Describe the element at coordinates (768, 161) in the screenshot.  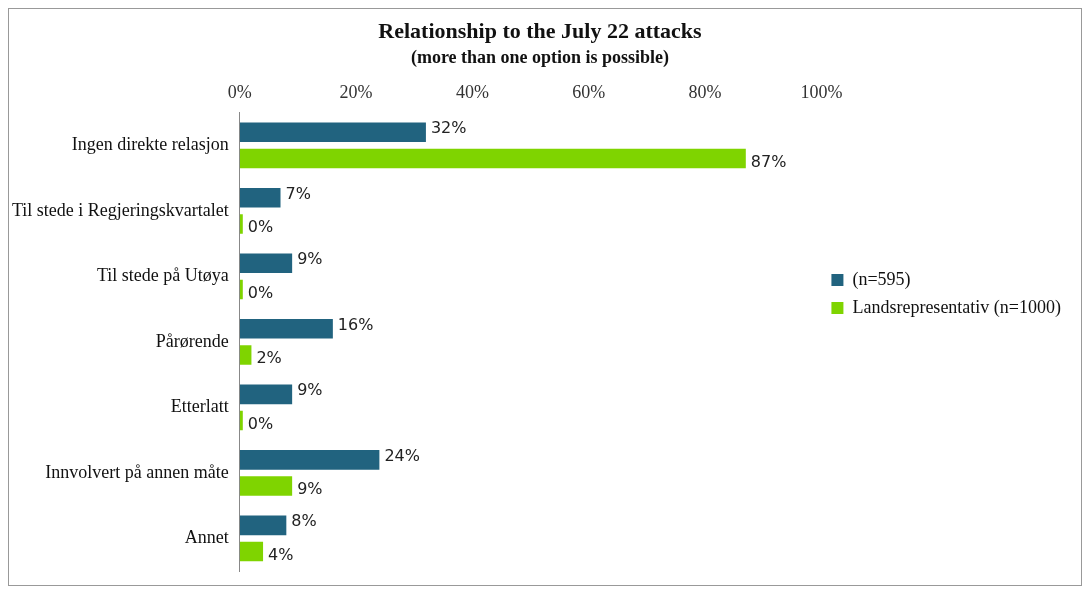
I see `data-label: 87%` at that location.